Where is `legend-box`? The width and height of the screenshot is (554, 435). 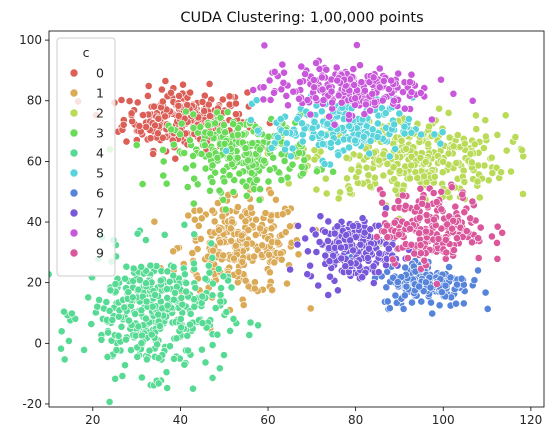
legend-box is located at coordinates (86, 157).